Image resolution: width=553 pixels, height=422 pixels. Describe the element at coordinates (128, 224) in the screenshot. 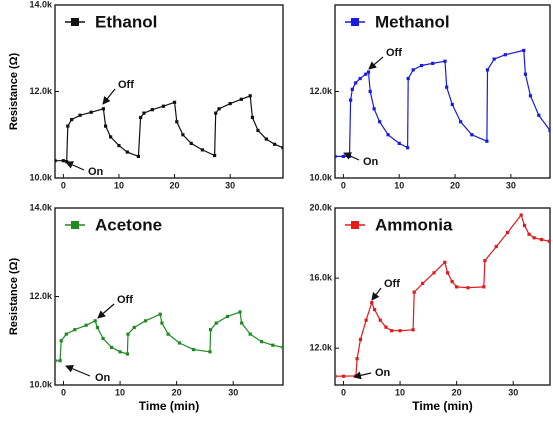

I see `legend-label: Acetone` at that location.